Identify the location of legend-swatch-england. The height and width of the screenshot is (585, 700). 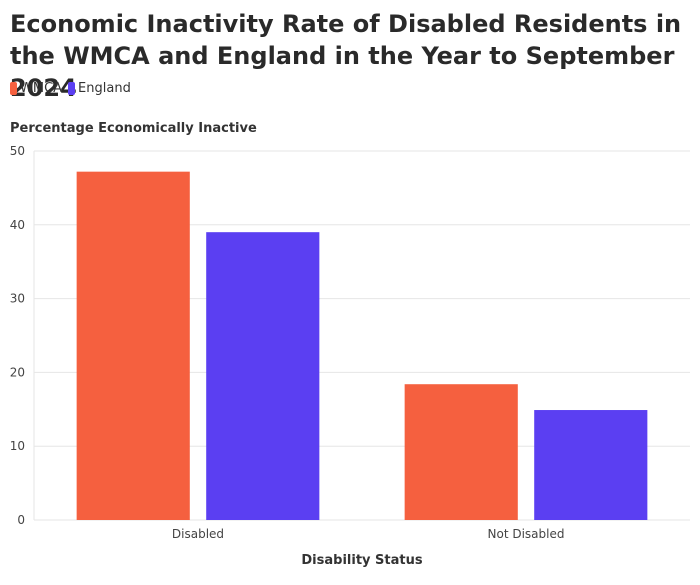
(72, 88).